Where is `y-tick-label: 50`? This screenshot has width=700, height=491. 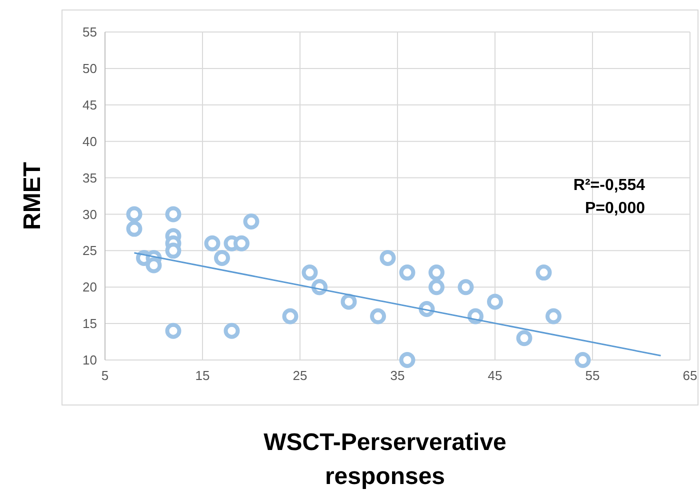
y-tick-label: 50 is located at coordinates (89, 68).